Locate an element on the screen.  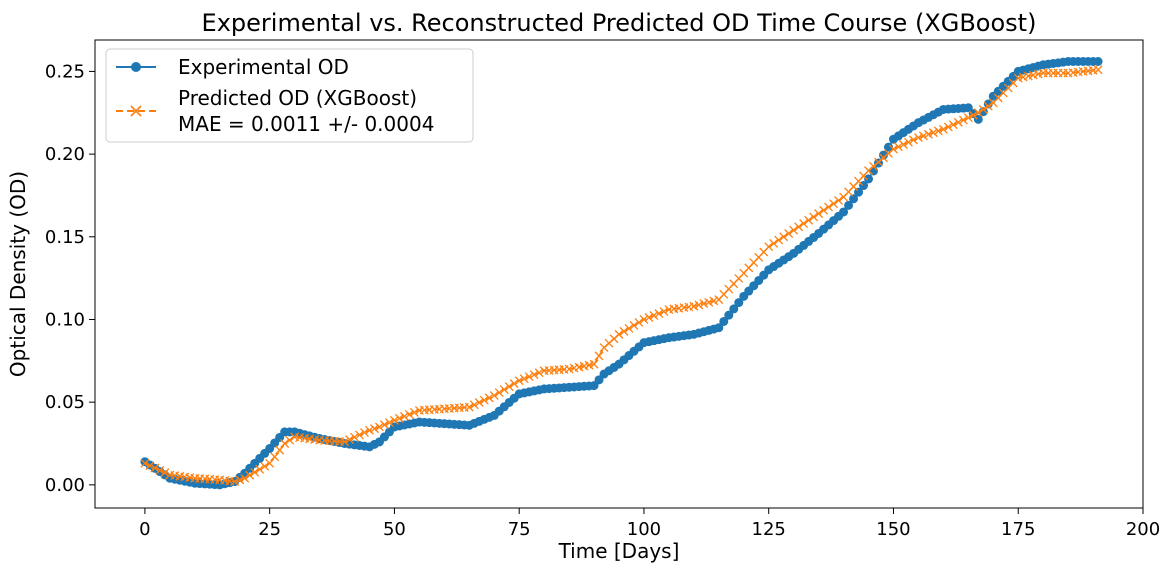
legend-predicted-marker is located at coordinates (136, 111).